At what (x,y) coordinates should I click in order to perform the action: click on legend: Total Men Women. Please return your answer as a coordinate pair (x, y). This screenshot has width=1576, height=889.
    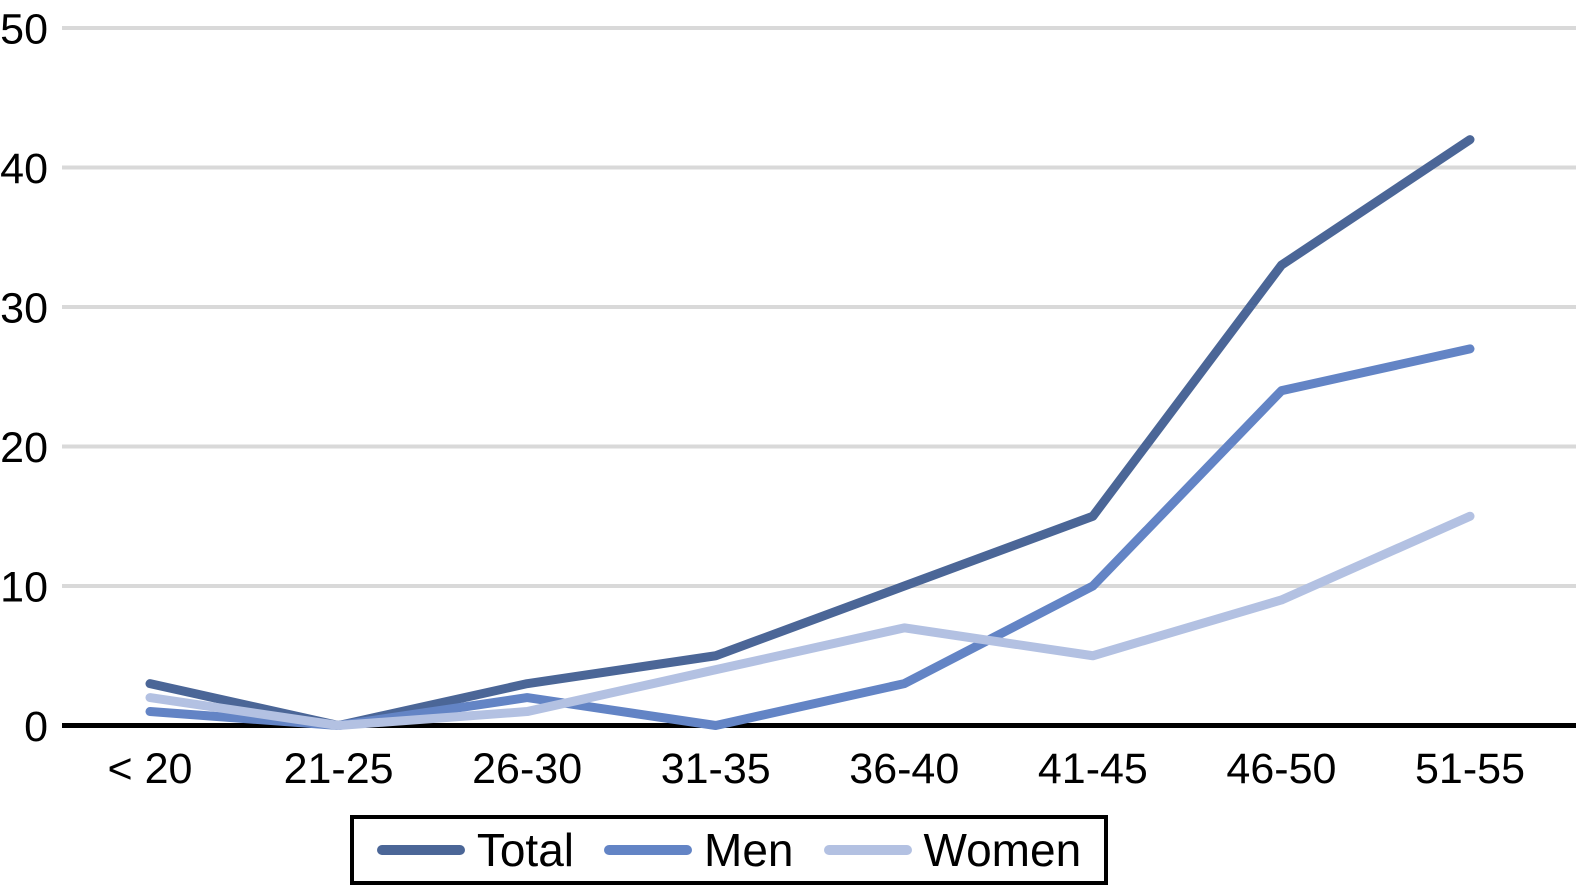
    Looking at the image, I should click on (729, 850).